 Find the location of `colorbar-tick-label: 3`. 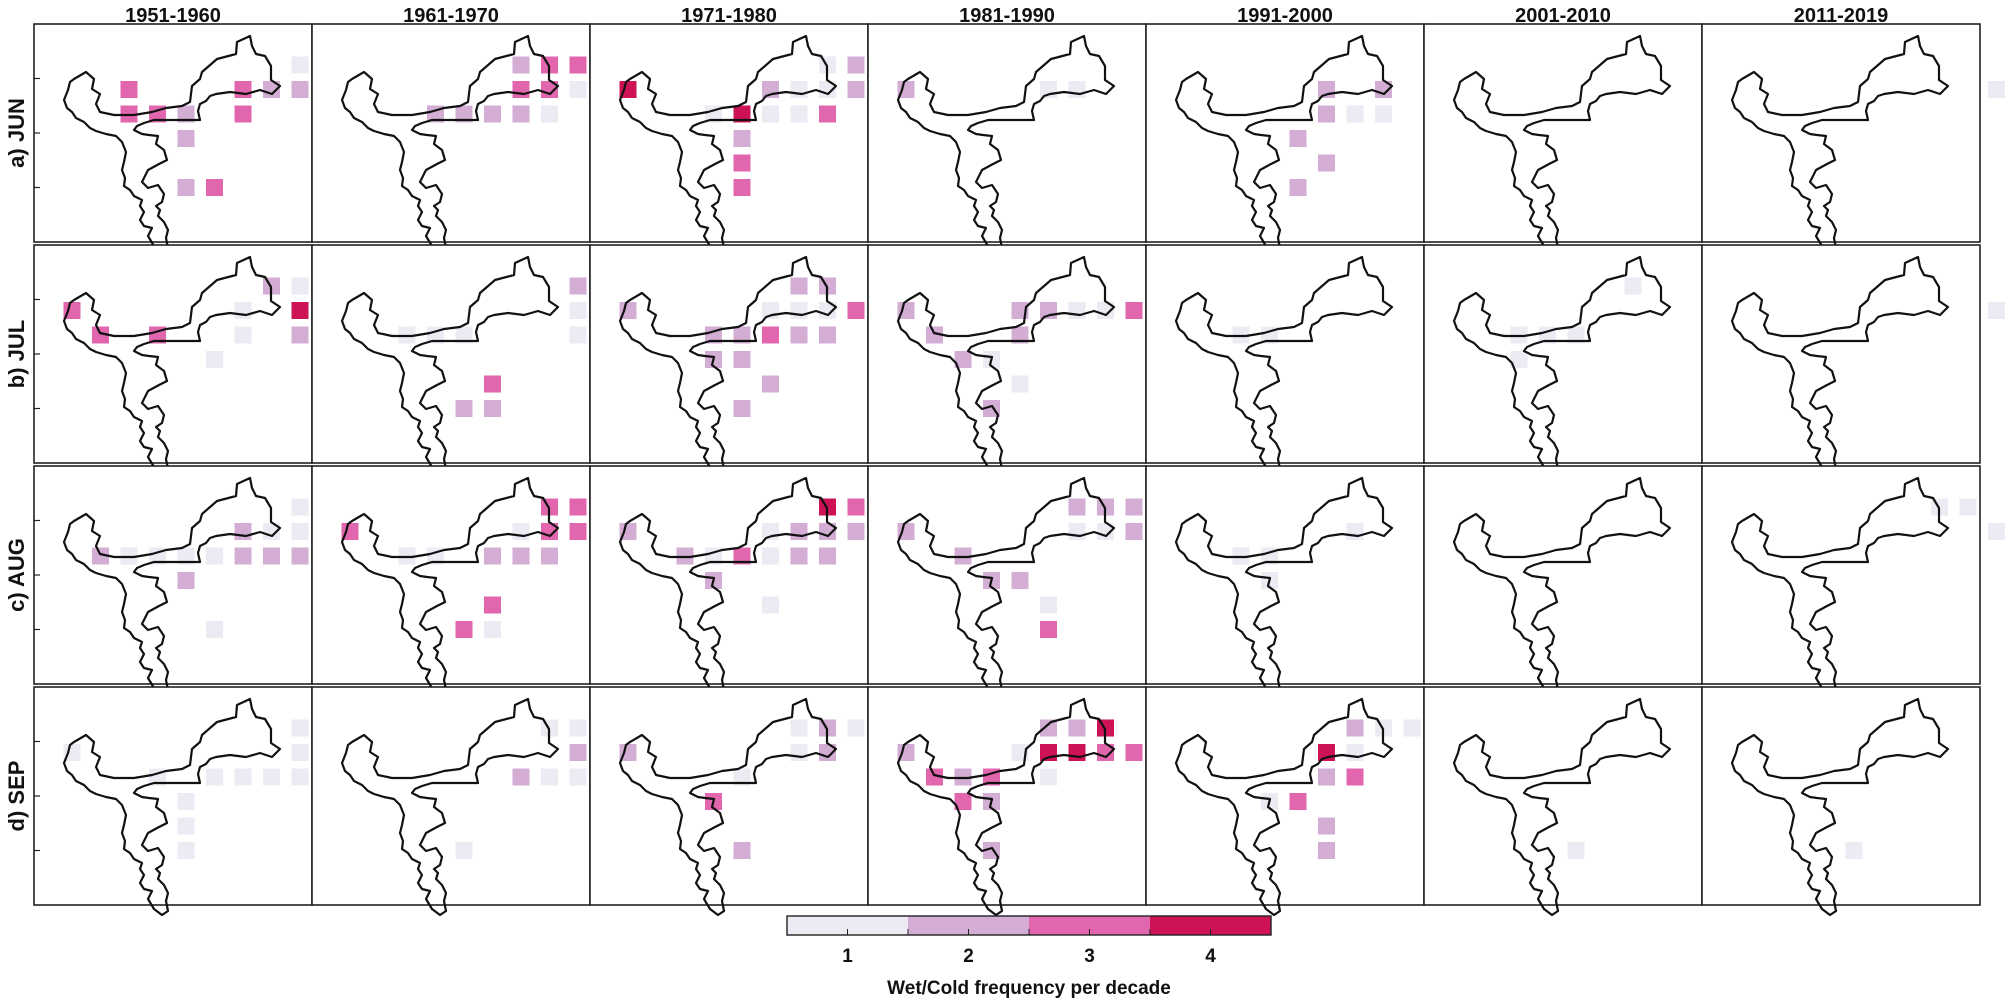

colorbar-tick-label: 3 is located at coordinates (1089, 956).